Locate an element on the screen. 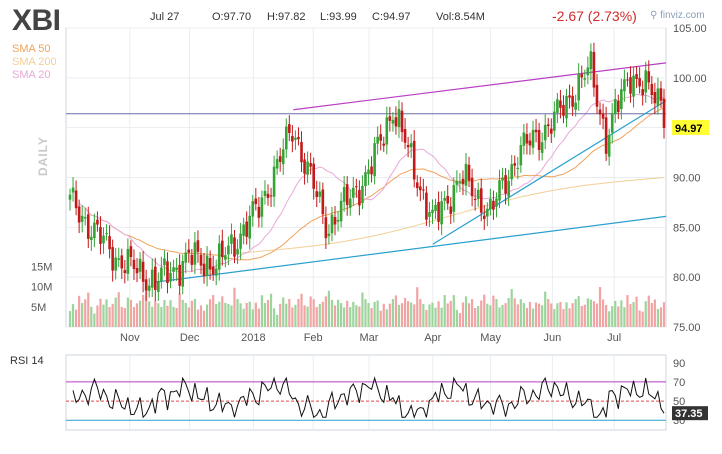  y-tick-label: 90.00 is located at coordinates (687, 179).